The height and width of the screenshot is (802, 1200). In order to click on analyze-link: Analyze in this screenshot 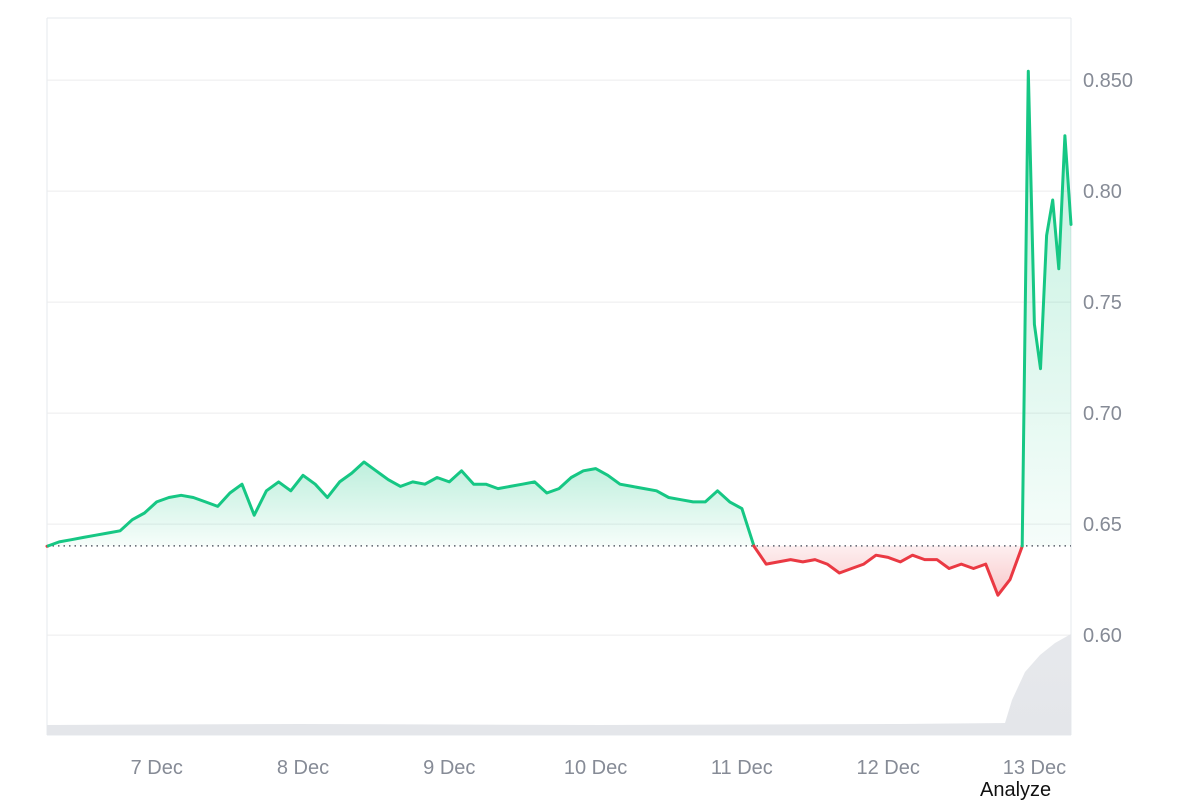, I will do `click(1015, 790)`.